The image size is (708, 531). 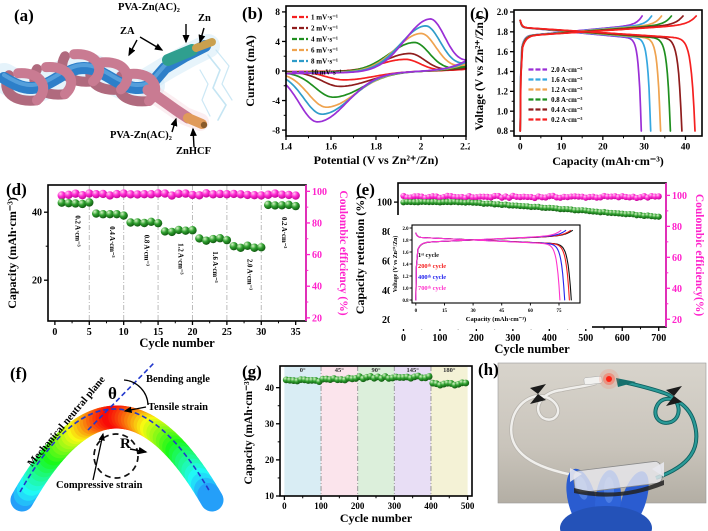 I want to click on svg-text: 2.0, so click(x=503, y=12).